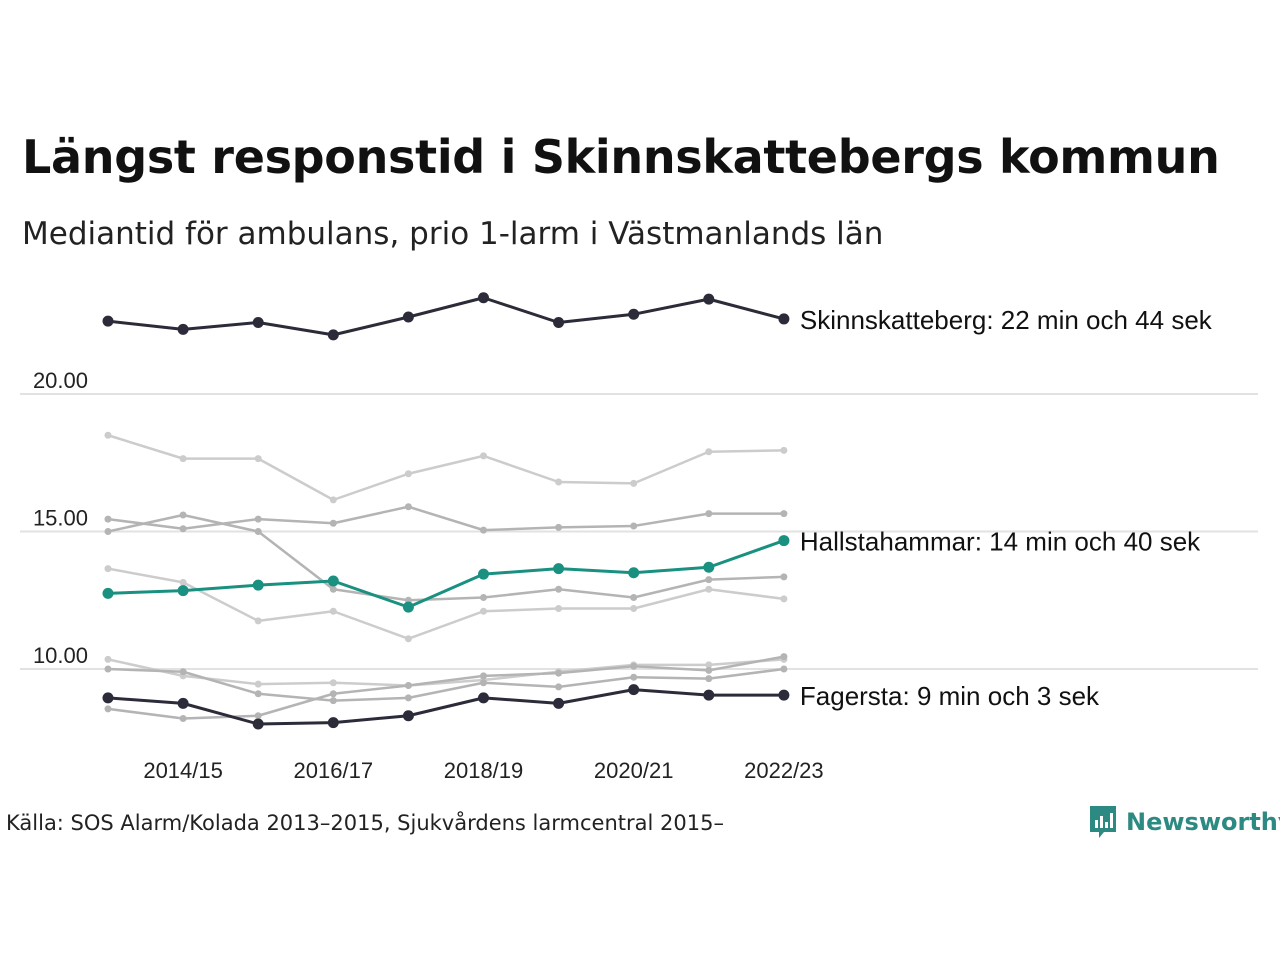 The image size is (1280, 960). Describe the element at coordinates (1000, 542) in the screenshot. I see `series-end-label: Hallstahammar: 14 min och 40 sek` at that location.